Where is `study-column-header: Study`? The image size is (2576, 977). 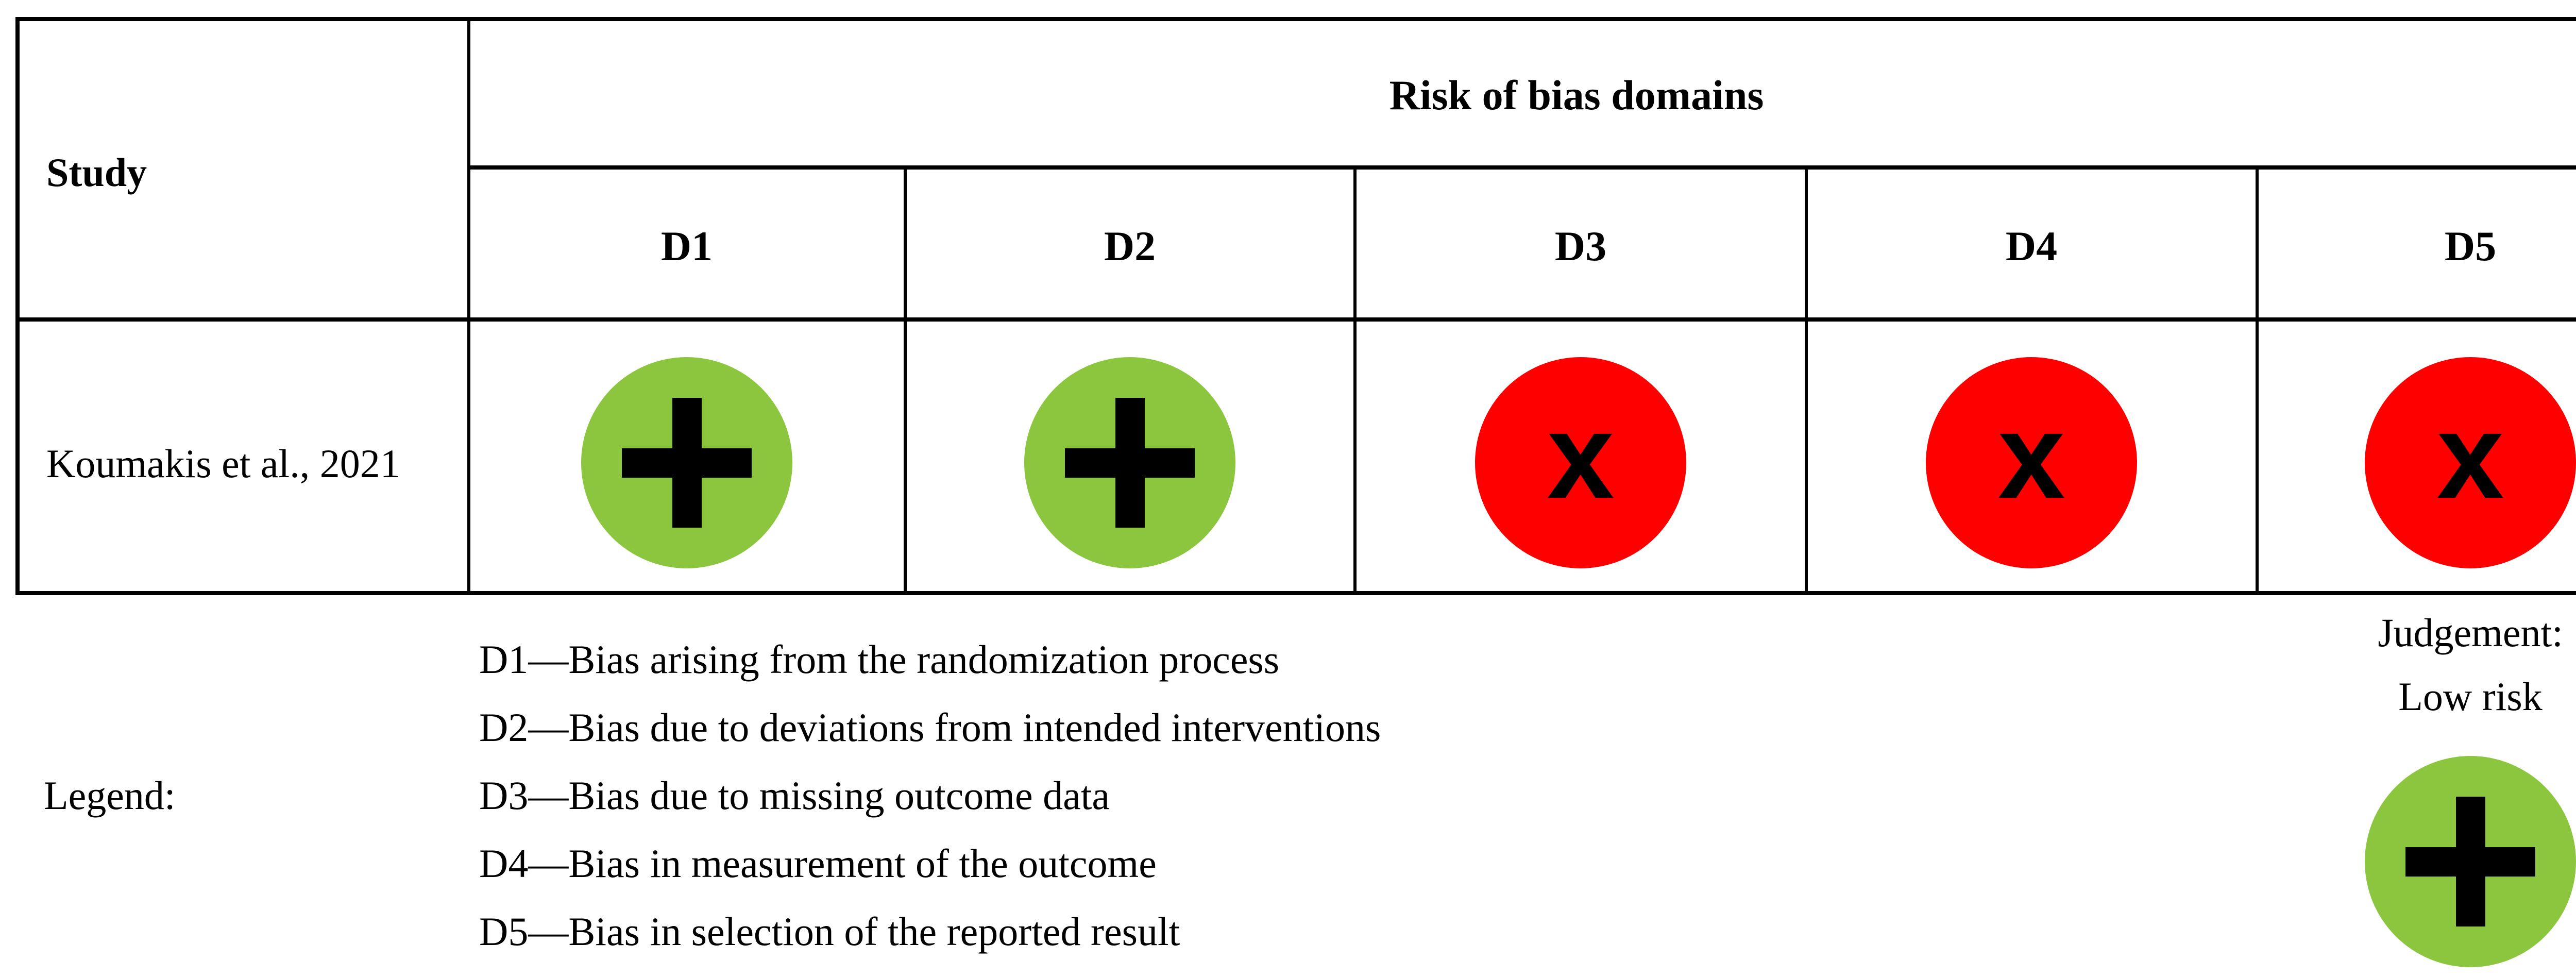 study-column-header: Study is located at coordinates (96, 172).